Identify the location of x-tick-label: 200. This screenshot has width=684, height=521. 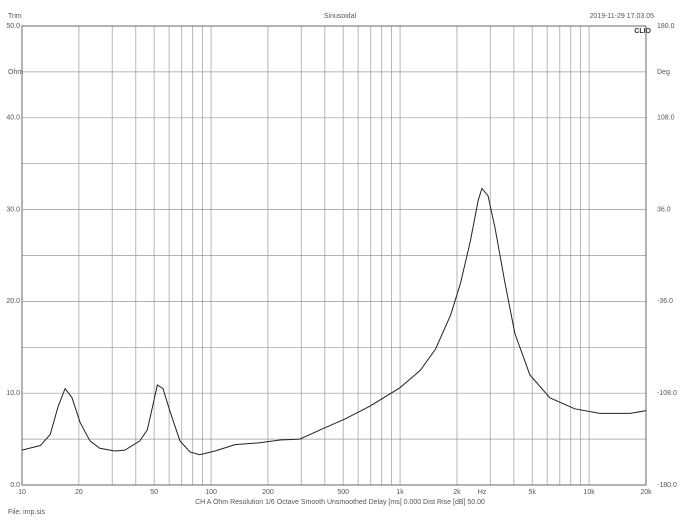
(268, 492).